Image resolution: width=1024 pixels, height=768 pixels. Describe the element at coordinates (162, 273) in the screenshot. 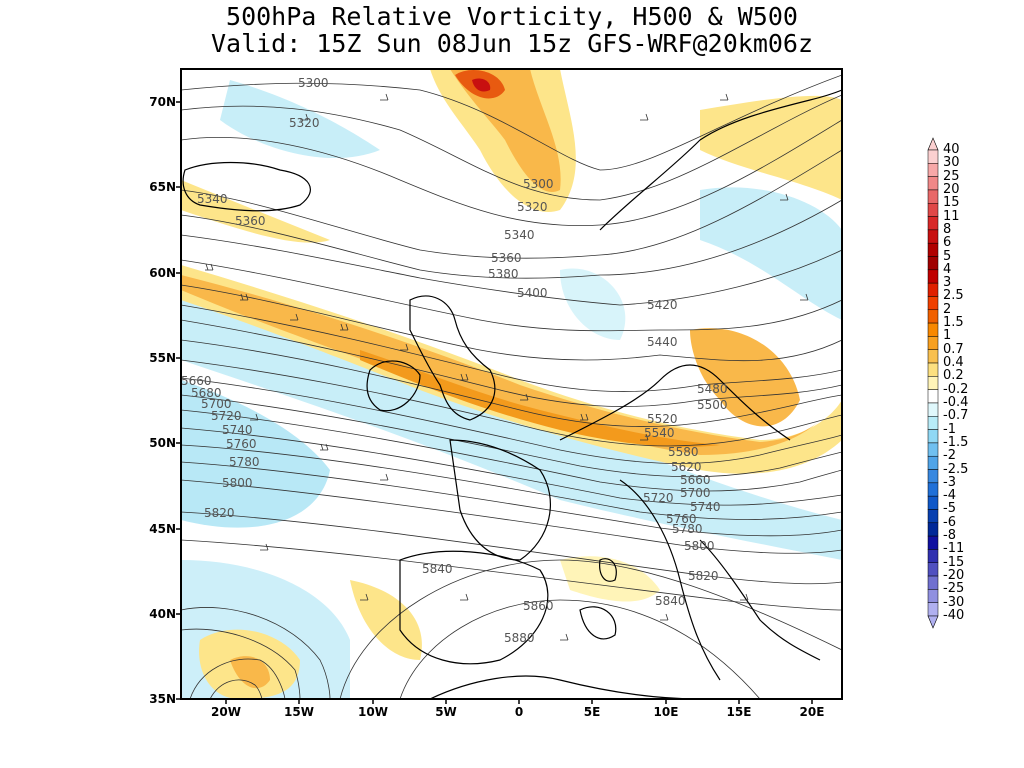

I see `lat-label: 60N` at that location.